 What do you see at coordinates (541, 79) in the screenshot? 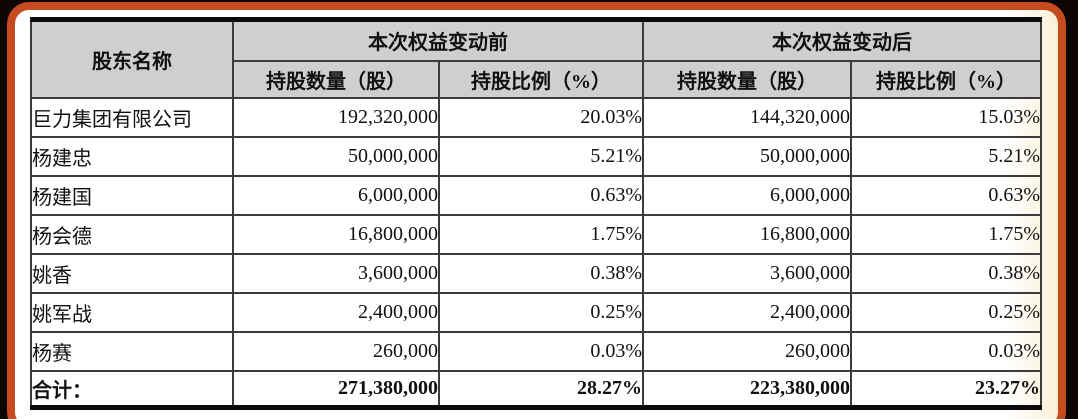
I see `header-before-share-ratio: 持股比例（%）` at bounding box center [541, 79].